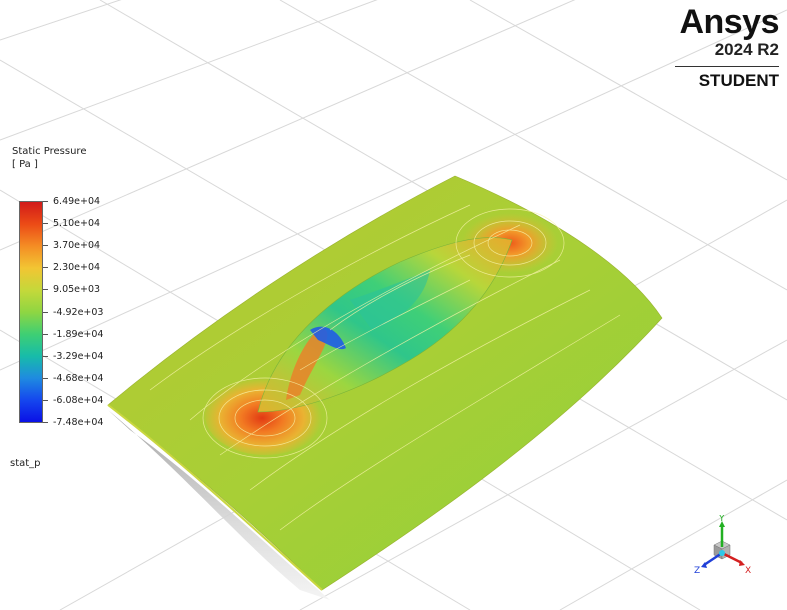  I want to click on model-shadow, so click(219, 505).